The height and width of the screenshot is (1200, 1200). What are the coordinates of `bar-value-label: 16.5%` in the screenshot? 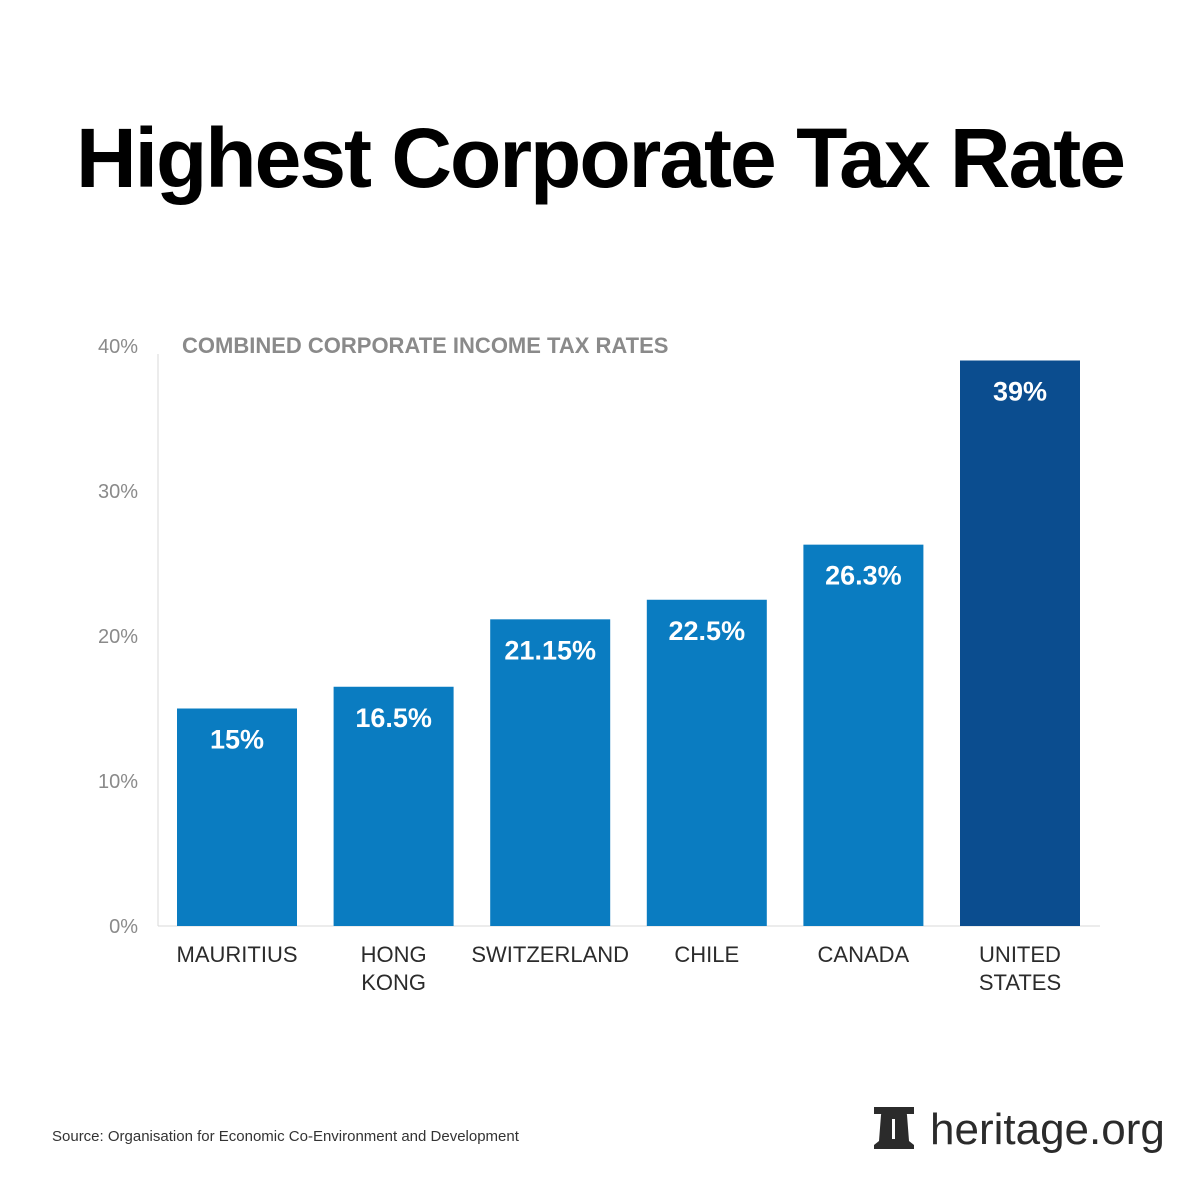 It's located at (393, 718).